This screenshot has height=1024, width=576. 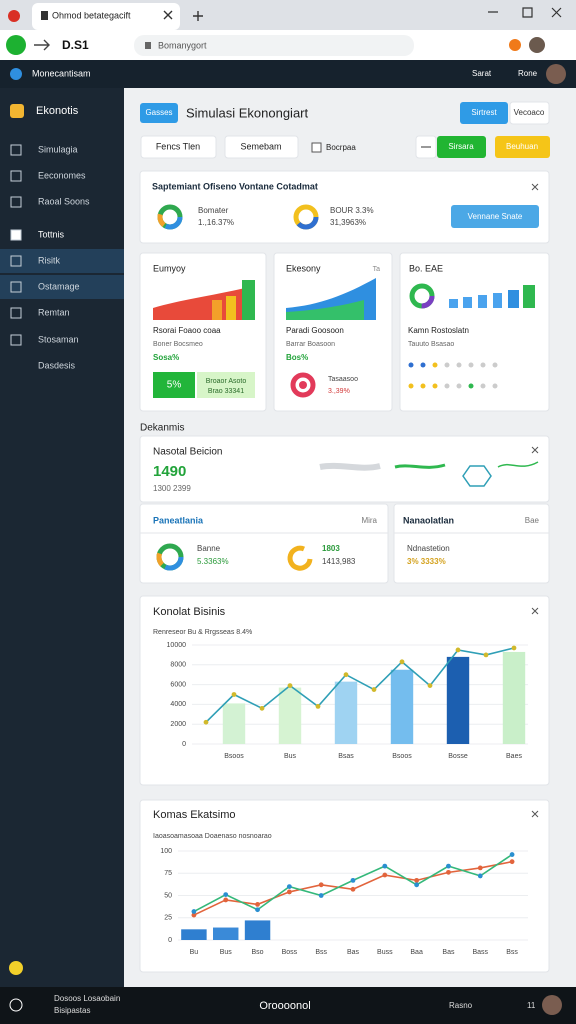 I want to click on stat-label: Ndnastetion, so click(x=428, y=548).